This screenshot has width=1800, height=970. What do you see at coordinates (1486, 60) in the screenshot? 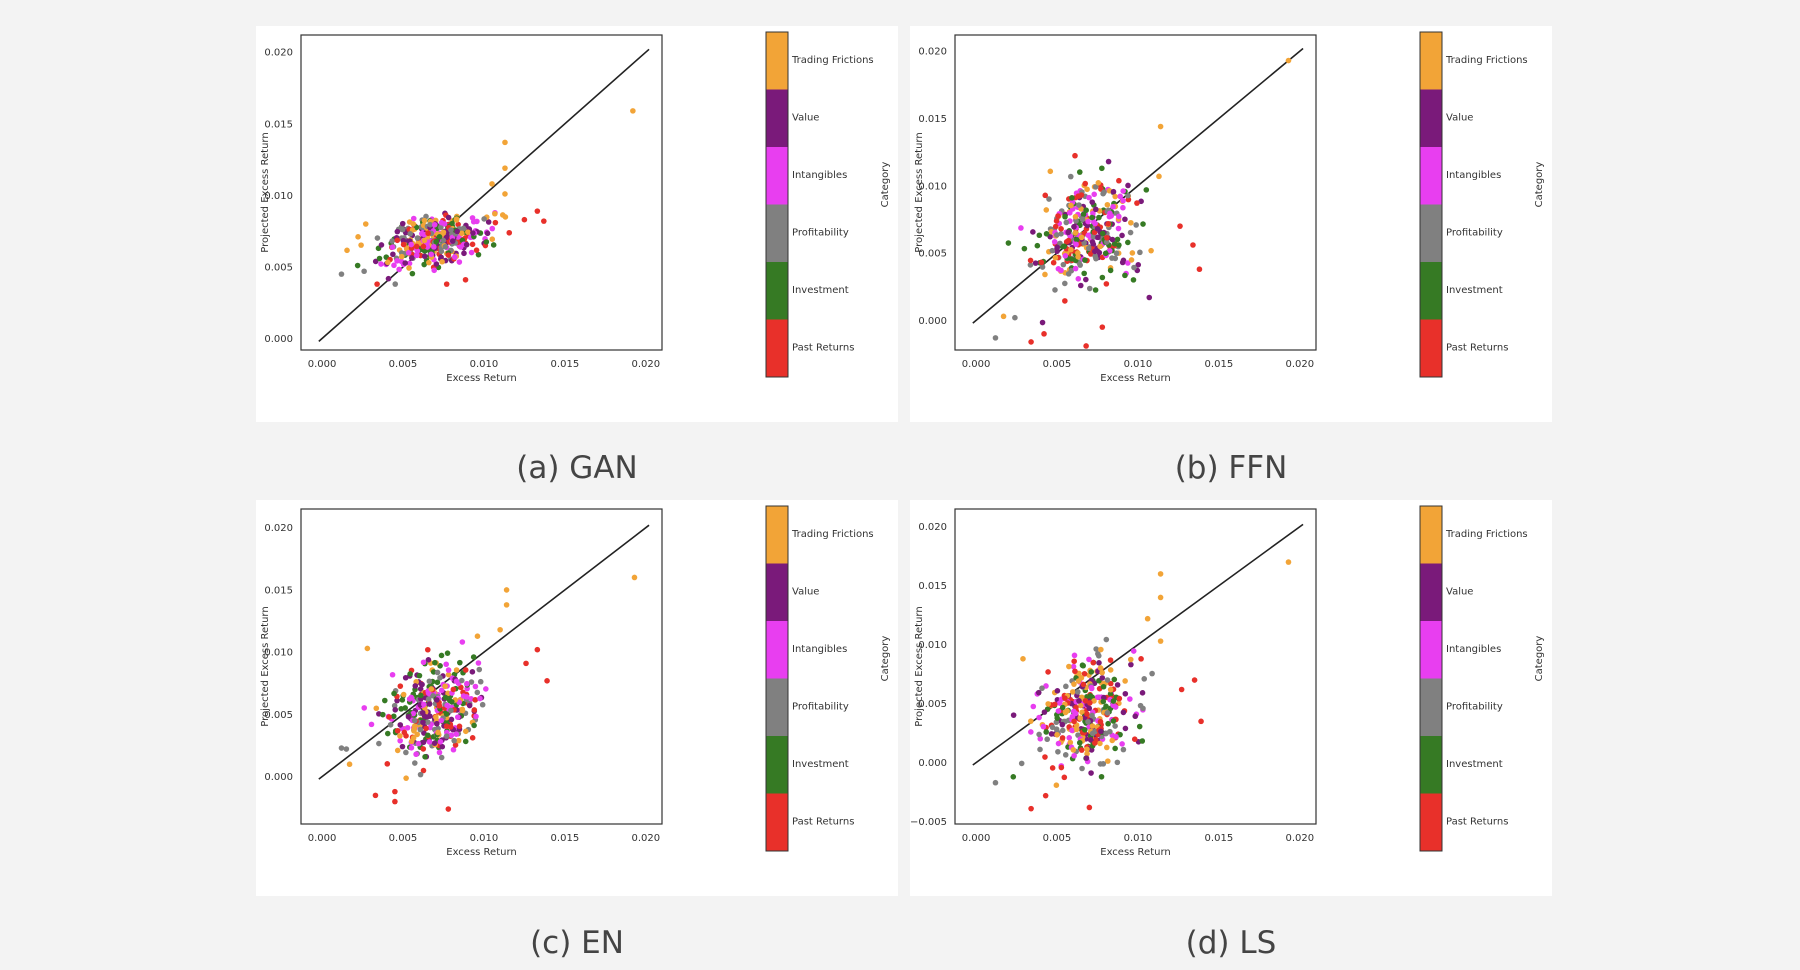
I see `colorbar-label: Trading Frictions` at bounding box center [1486, 60].